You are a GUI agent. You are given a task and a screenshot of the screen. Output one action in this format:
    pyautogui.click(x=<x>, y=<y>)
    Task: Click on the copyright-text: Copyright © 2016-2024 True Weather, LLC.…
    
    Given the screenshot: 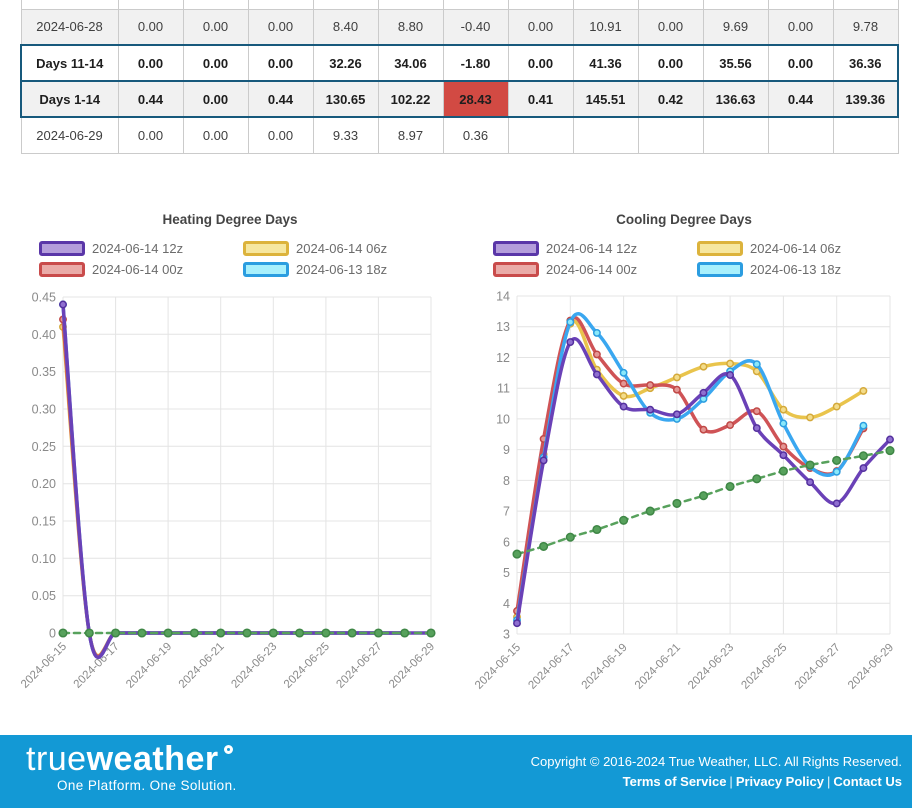 What is the action you would take?
    pyautogui.click(x=716, y=761)
    